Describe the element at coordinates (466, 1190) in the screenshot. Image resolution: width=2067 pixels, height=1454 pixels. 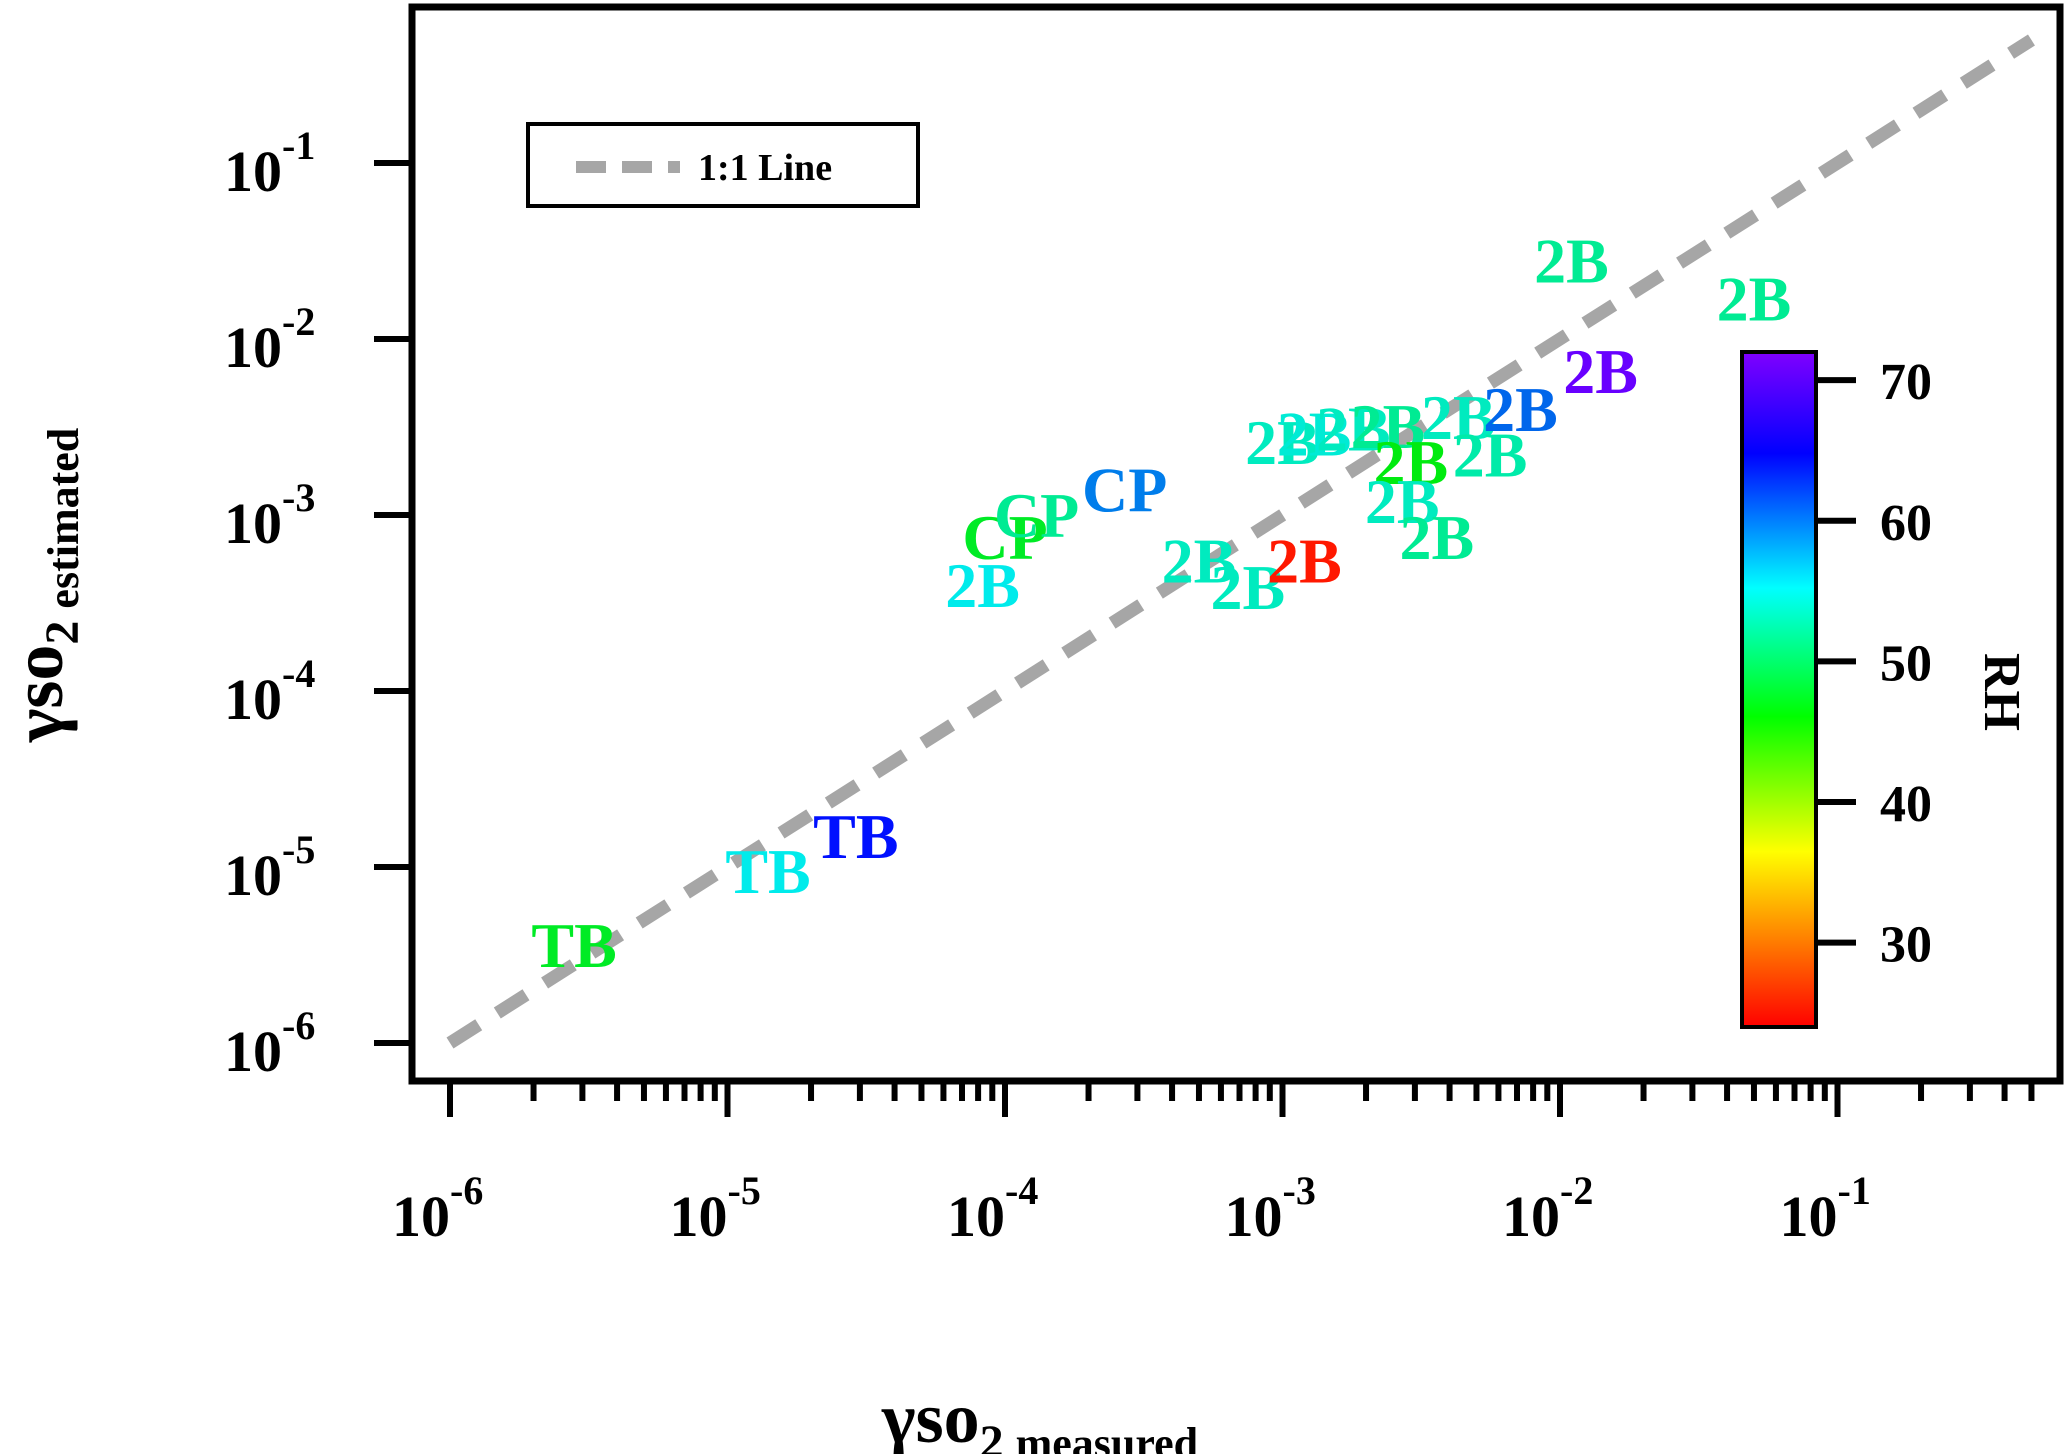
I see `x-tick-label-exponent: -6` at that location.